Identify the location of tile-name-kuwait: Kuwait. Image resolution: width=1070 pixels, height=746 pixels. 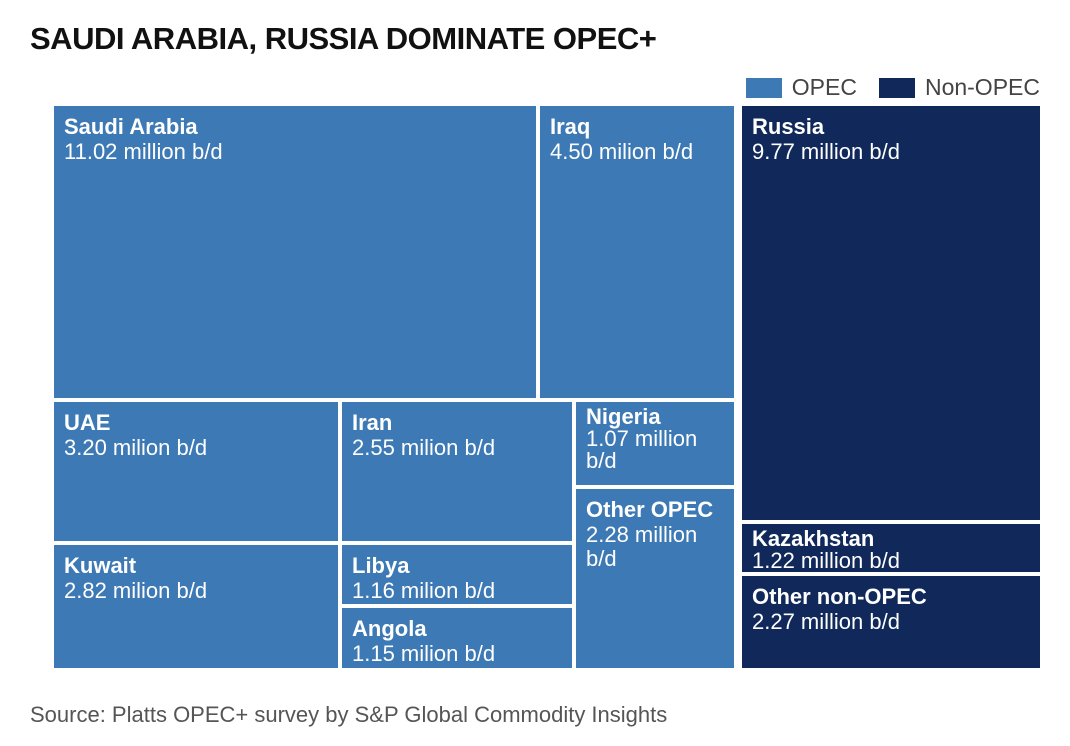
(100, 565).